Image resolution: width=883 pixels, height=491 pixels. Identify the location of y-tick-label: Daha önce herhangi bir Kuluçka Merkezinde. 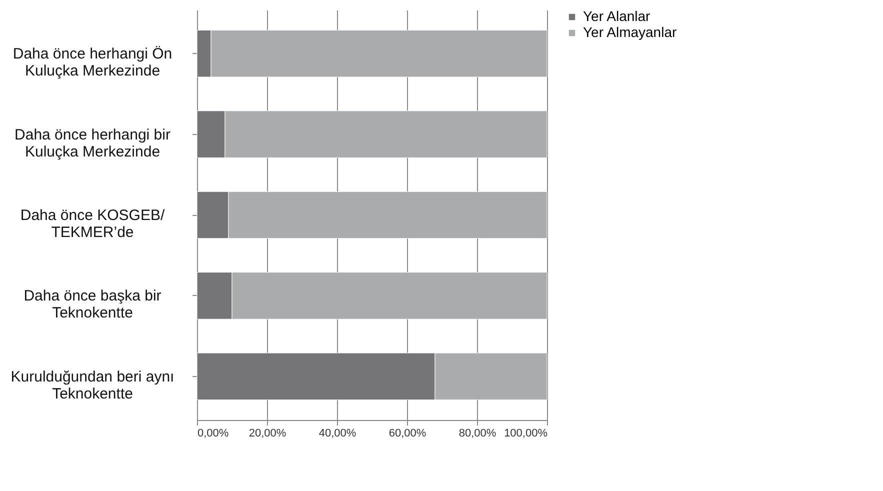
(92, 143).